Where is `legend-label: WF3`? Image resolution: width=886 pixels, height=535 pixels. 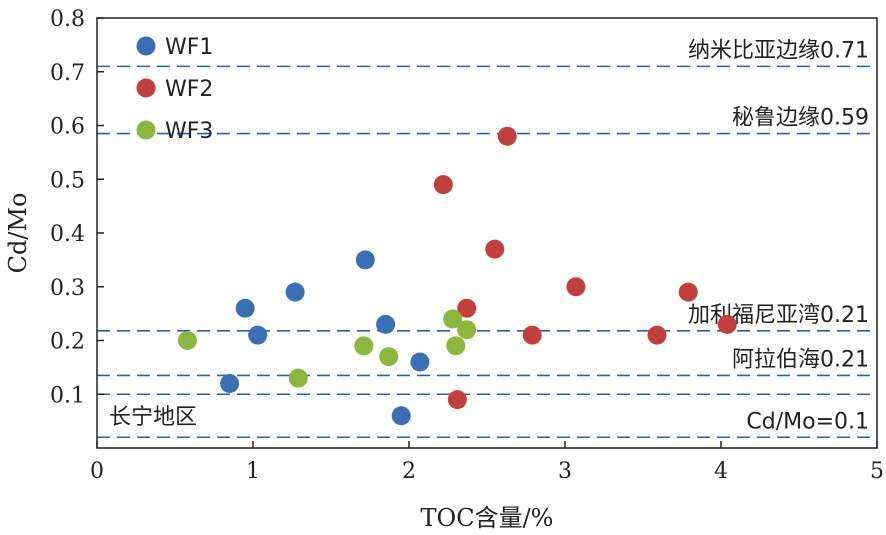
legend-label: WF3 is located at coordinates (189, 131).